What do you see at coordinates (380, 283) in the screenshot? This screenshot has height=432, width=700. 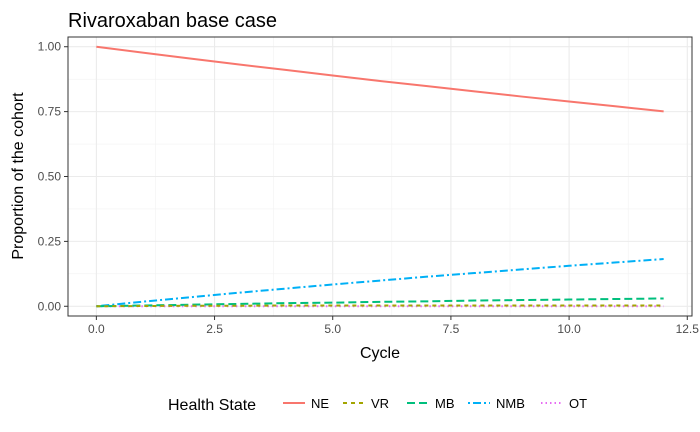 I see `series-line-nmb` at bounding box center [380, 283].